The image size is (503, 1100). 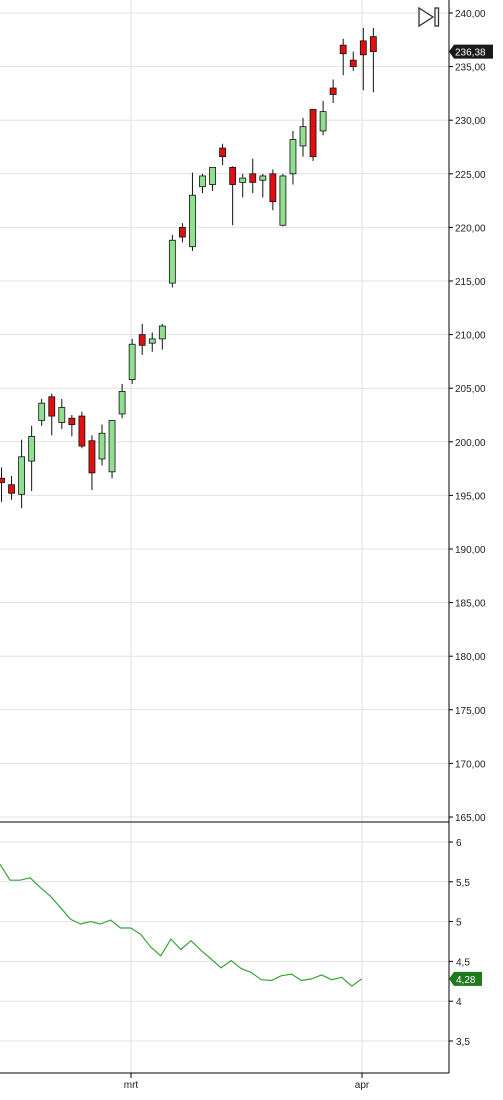 I want to click on last-indicator-label: 4,28, so click(x=466, y=980).